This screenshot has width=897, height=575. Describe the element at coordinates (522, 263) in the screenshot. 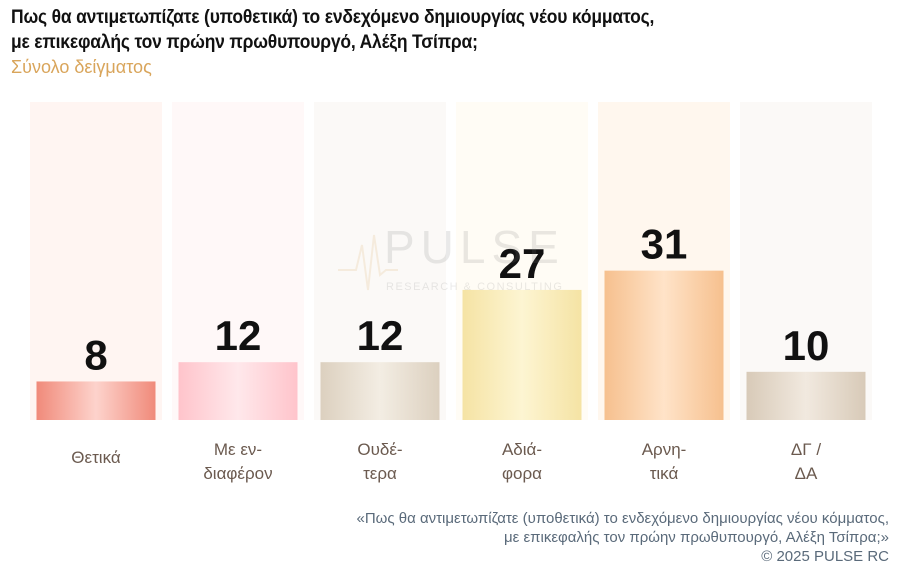

I see `bar-value-label: 27` at that location.